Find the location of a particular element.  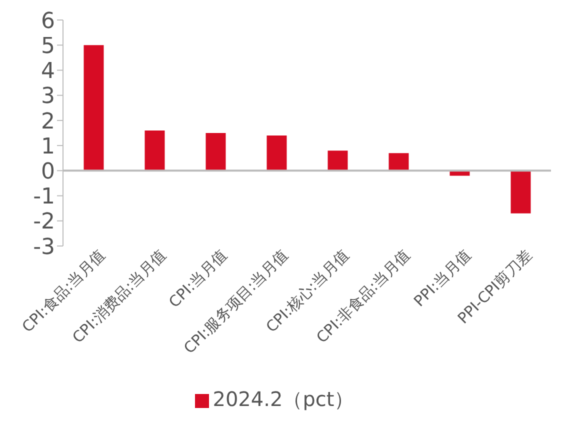

y-tick-label: 0 is located at coordinates (48, 171).